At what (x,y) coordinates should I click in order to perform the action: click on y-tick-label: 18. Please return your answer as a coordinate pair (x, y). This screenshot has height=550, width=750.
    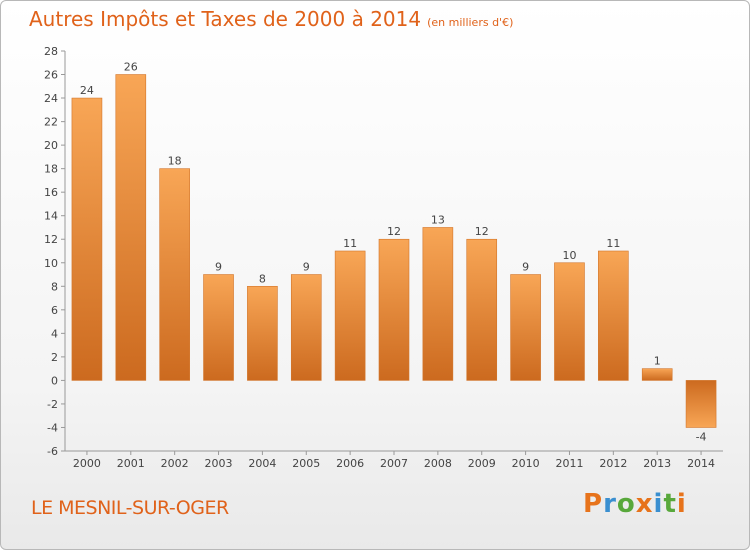
    Looking at the image, I should click on (51, 169).